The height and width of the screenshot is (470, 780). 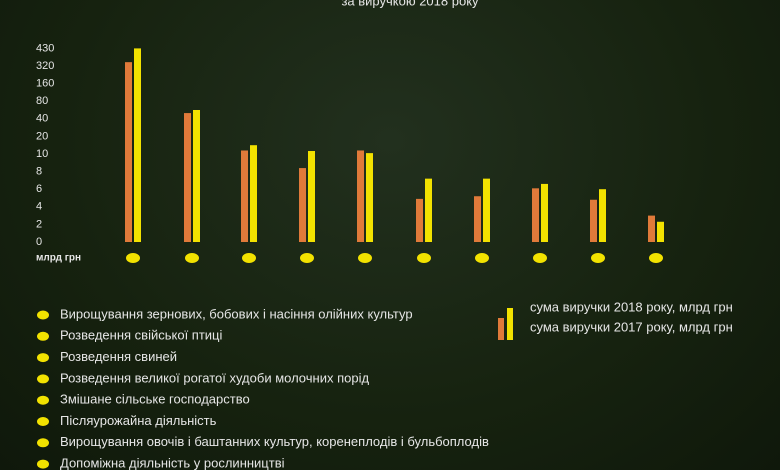 What do you see at coordinates (39, 224) in the screenshot?
I see `y-tick-label: 2` at bounding box center [39, 224].